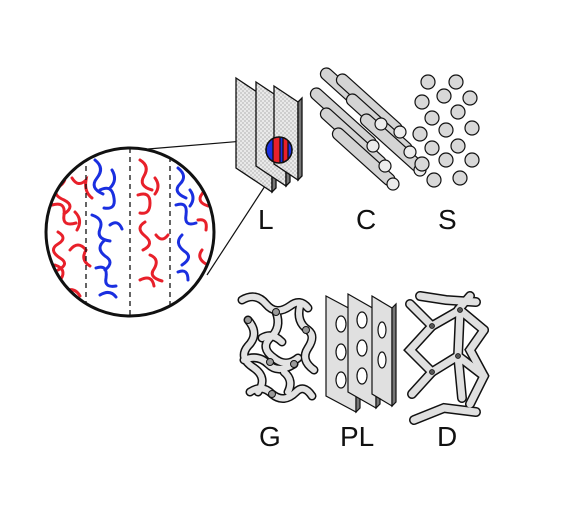 The height and width of the screenshot is (507, 563). Describe the element at coordinates (278, 347) in the screenshot. I see `gyroid-structure` at that location.